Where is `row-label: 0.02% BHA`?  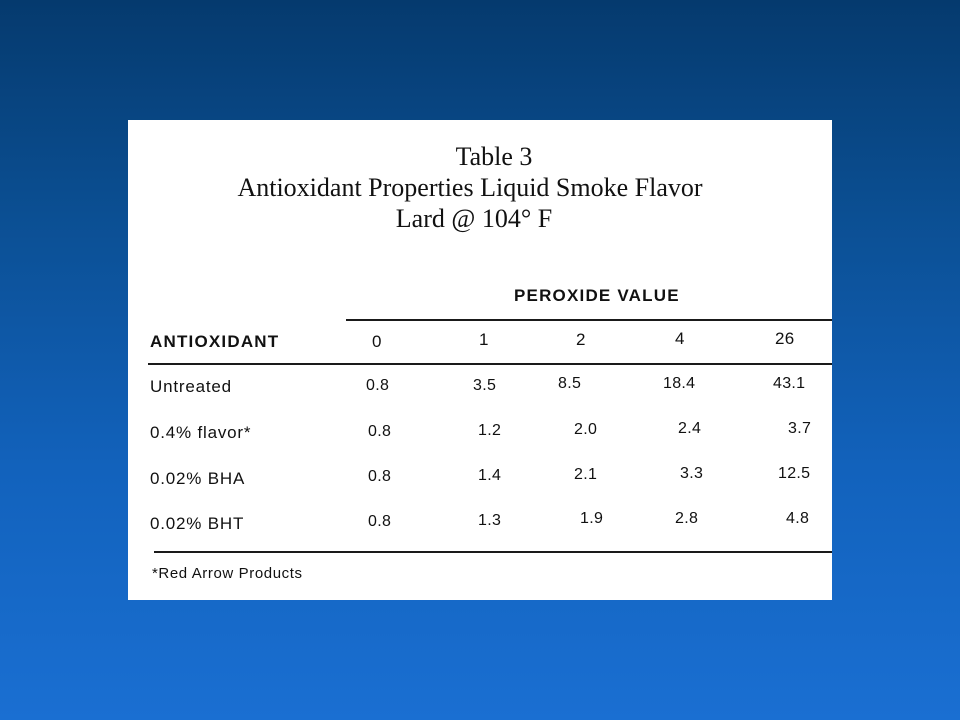
row-label: 0.02% BHA is located at coordinates (198, 478).